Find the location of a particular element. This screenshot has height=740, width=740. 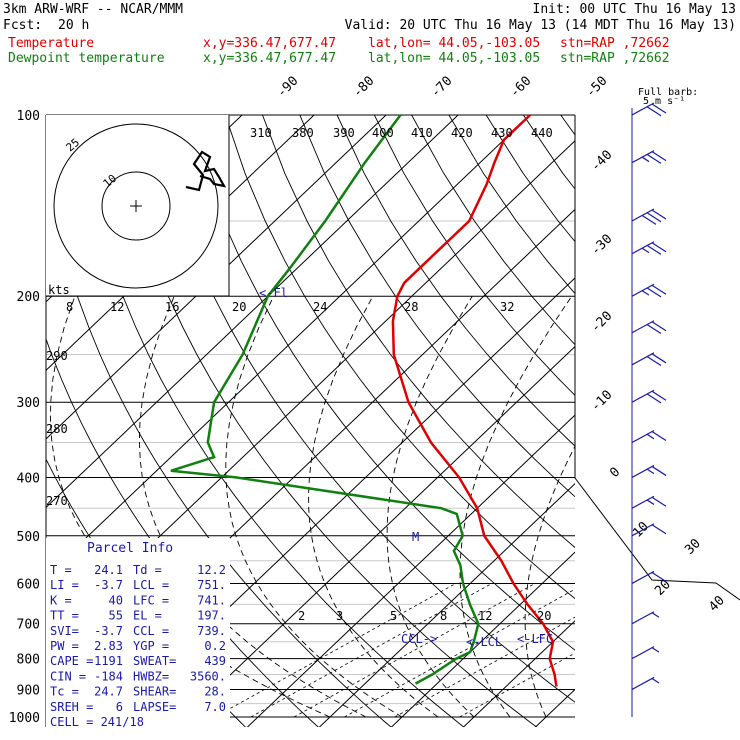

parcel-val-2: 28. is located at coordinates (215, 692).